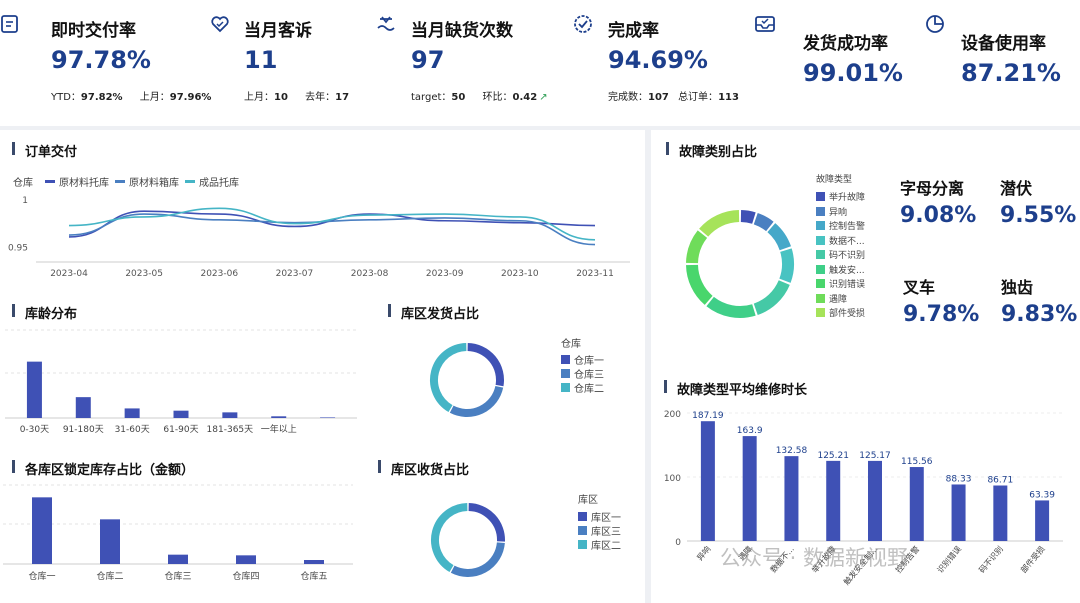 The image size is (1080, 603). I want to click on kpi-title: 当月缺货次数, so click(462, 31).